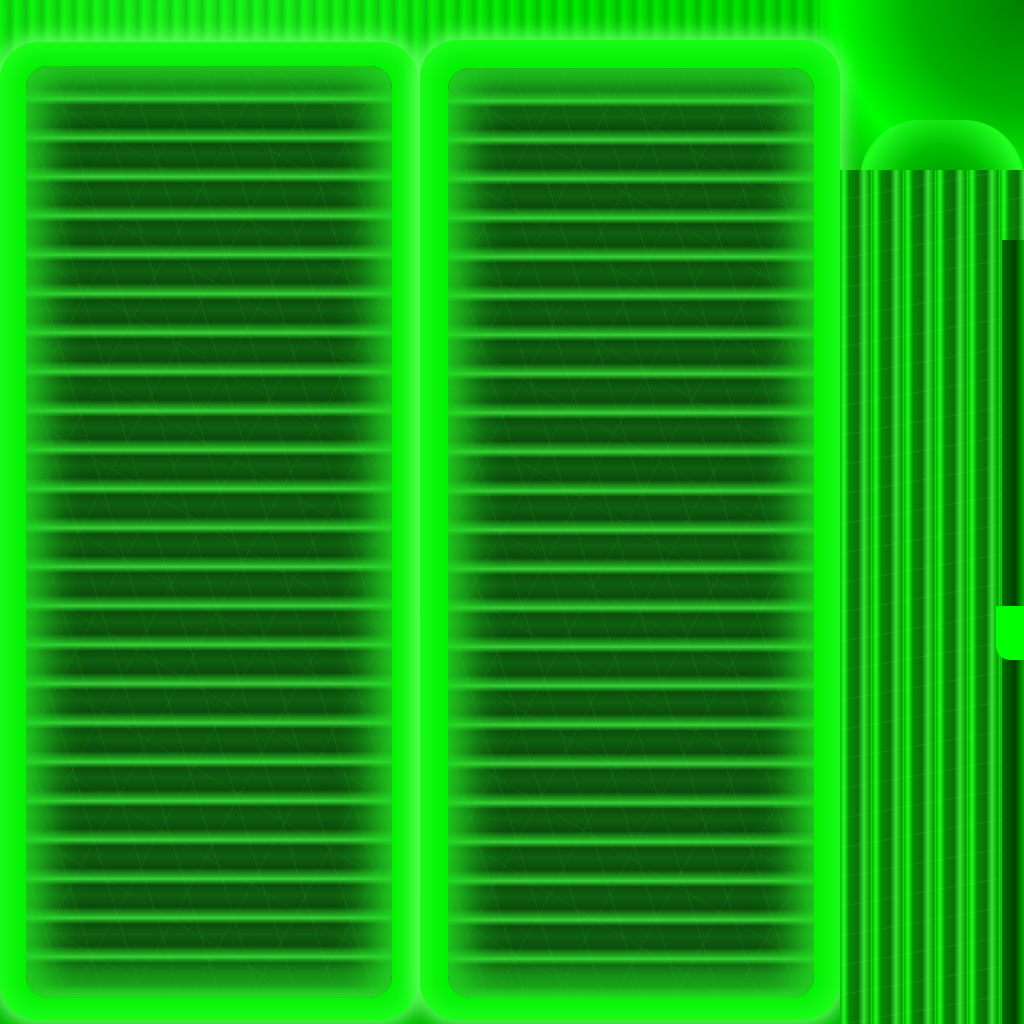 The width and height of the screenshot is (1024, 1024). I want to click on strip-grain, so click(932, 597).